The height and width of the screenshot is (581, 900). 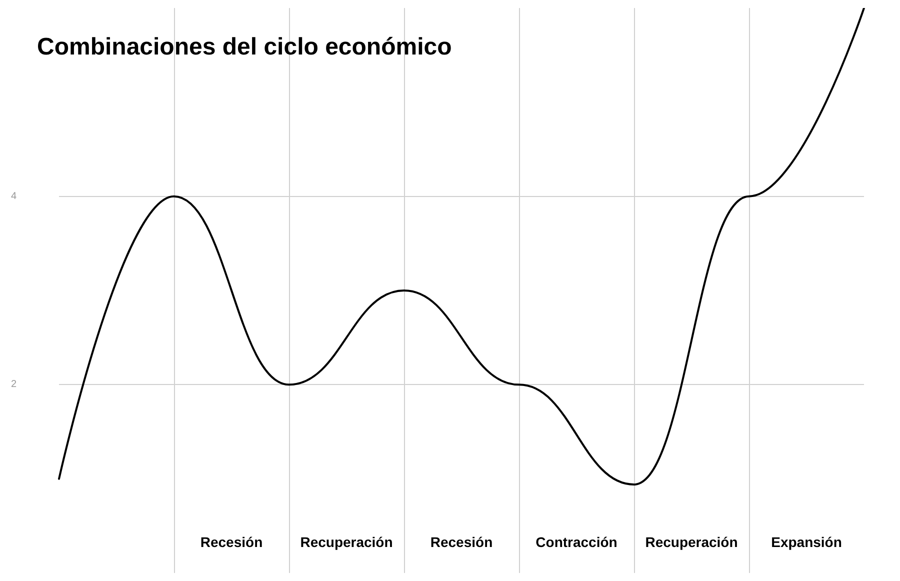 What do you see at coordinates (244, 47) in the screenshot?
I see `text: Combinaciones del ciclo económico` at bounding box center [244, 47].